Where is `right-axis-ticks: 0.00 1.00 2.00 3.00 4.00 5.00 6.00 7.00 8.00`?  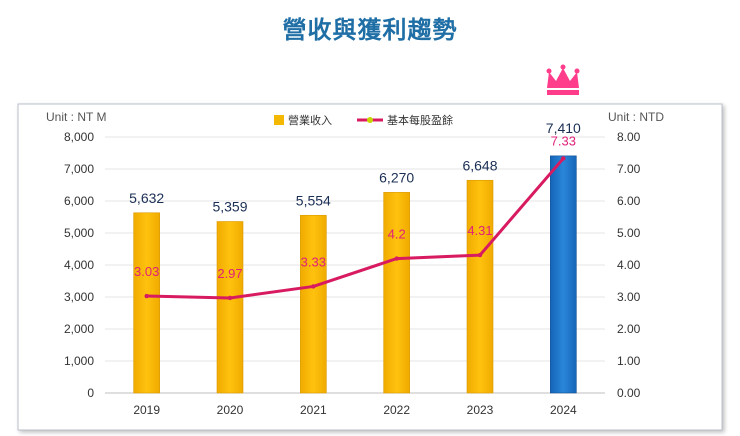 right-axis-ticks: 0.00 1.00 2.00 3.00 4.00 5.00 6.00 7.00 8.00 is located at coordinates (629, 265).